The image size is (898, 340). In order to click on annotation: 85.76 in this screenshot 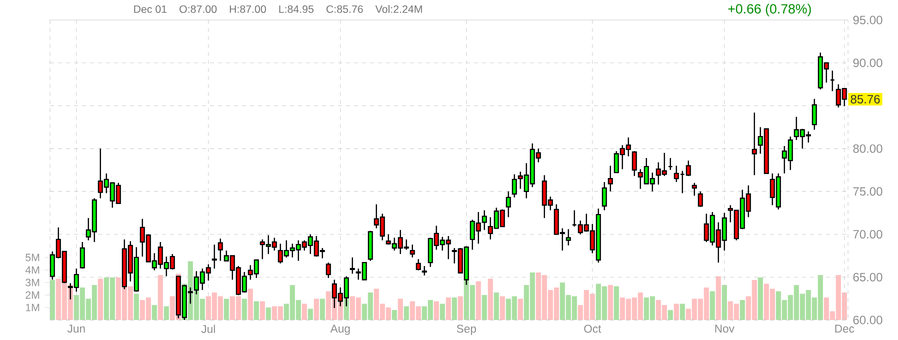, I will do `click(865, 99)`.